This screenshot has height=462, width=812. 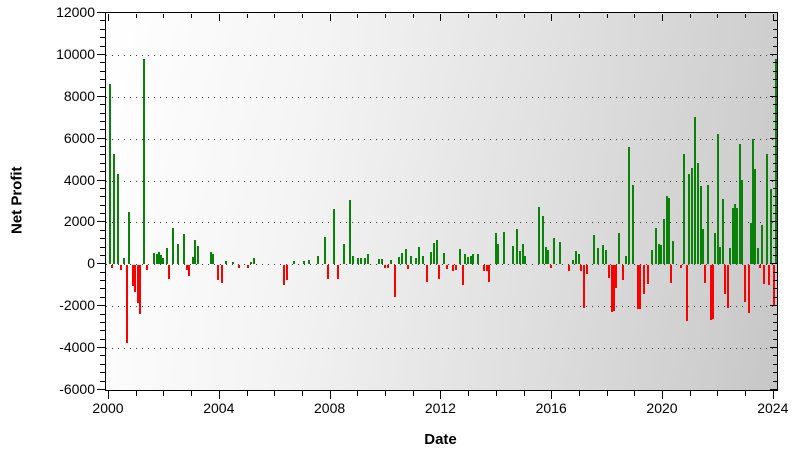 I want to click on x-tick-label: 2020, so click(x=662, y=408).